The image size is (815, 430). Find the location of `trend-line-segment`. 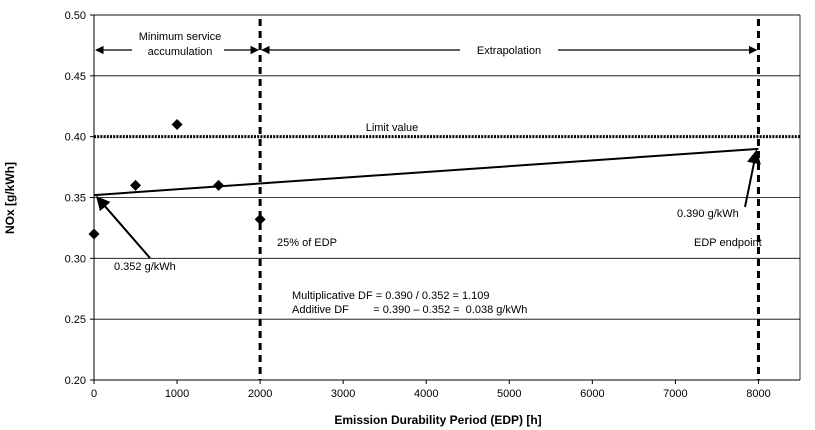

trend-line-segment is located at coordinates (426, 172).